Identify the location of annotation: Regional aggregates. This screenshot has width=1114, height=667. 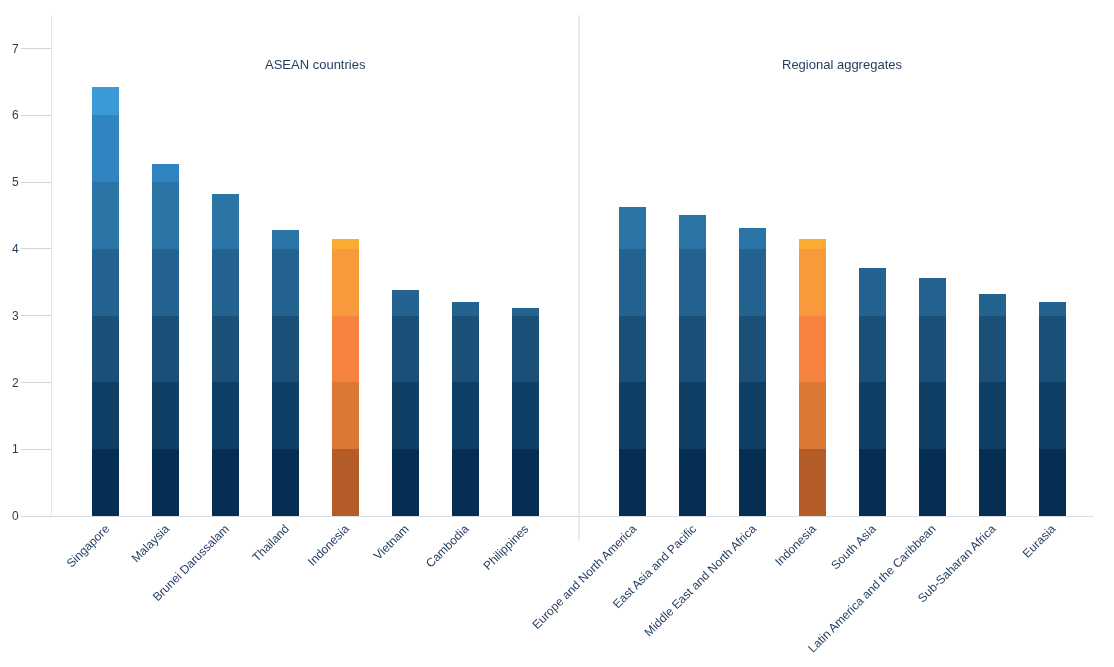
(842, 64).